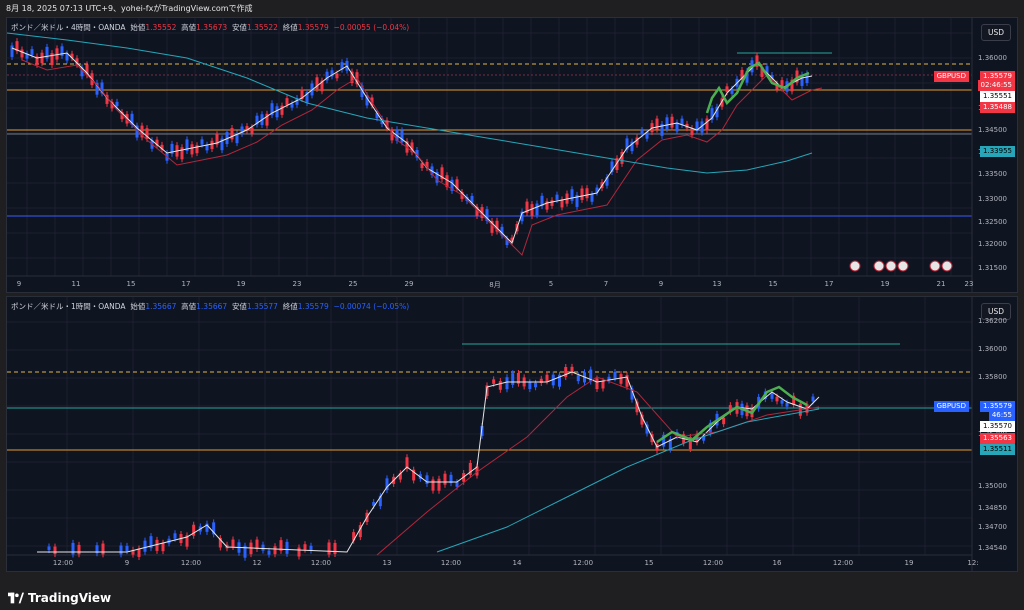  Describe the element at coordinates (161, 306) in the screenshot. I see `open-value: 1.35667` at that location.